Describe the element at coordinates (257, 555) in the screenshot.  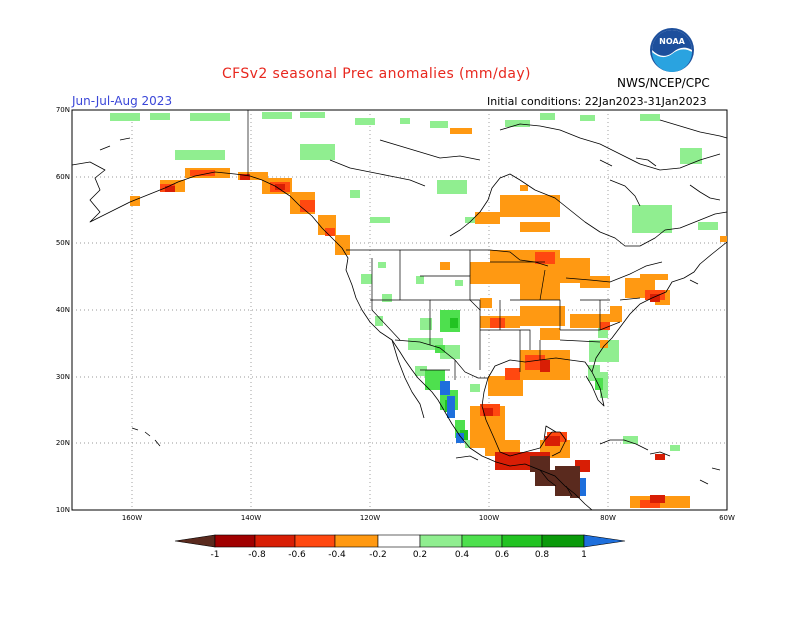
I see `colorbar-label: -0.8` at that location.